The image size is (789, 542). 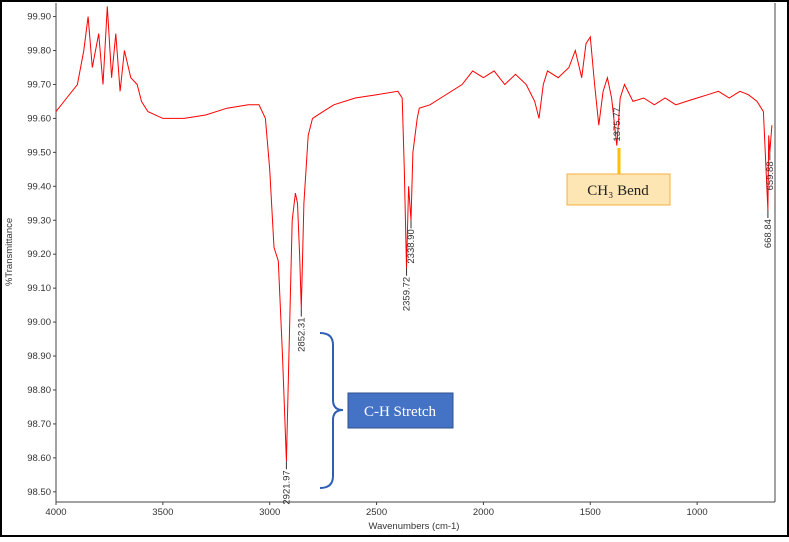 What do you see at coordinates (162, 512) in the screenshot?
I see `x-tick-label: 3500` at bounding box center [162, 512].